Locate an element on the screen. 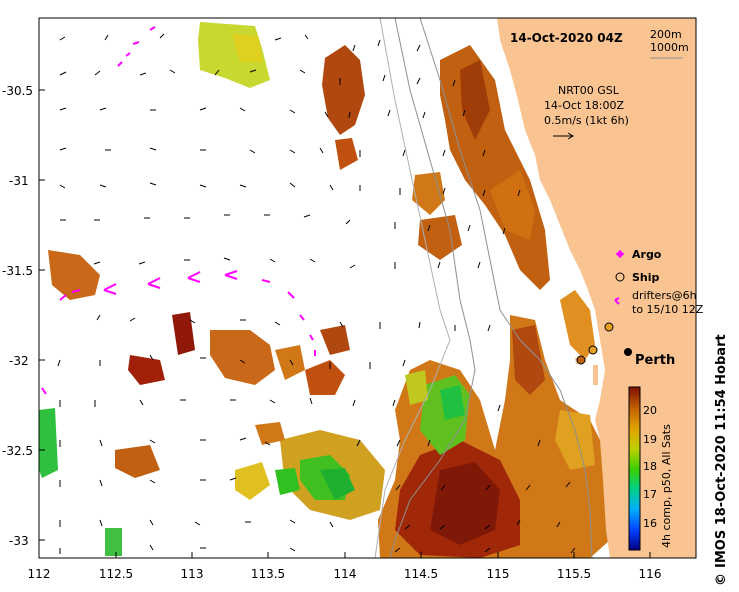  lon-tick-label-116: 116 is located at coordinates (650, 574).